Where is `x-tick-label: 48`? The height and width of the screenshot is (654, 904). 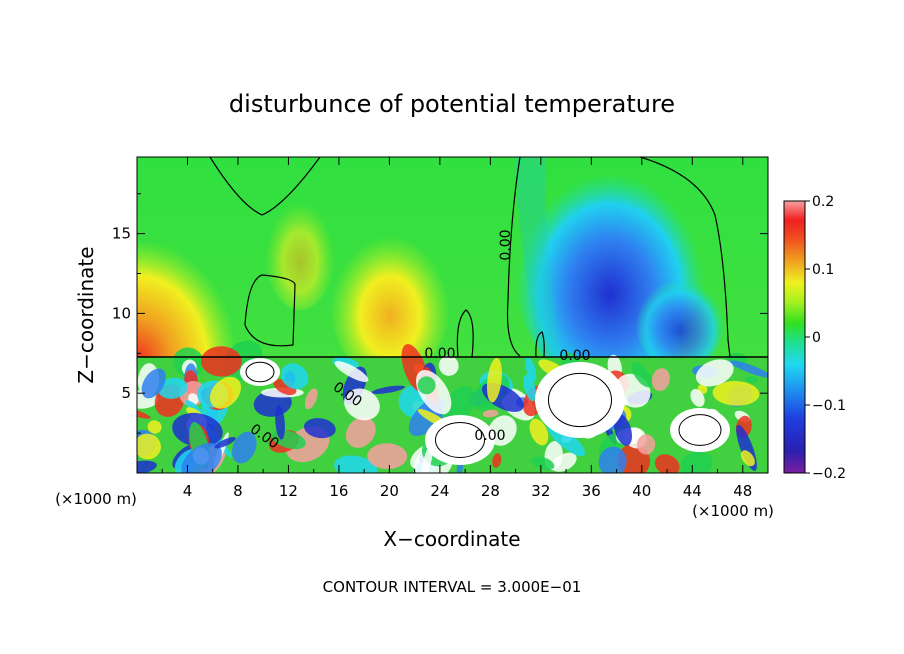
x-tick-label: 48 is located at coordinates (742, 491).